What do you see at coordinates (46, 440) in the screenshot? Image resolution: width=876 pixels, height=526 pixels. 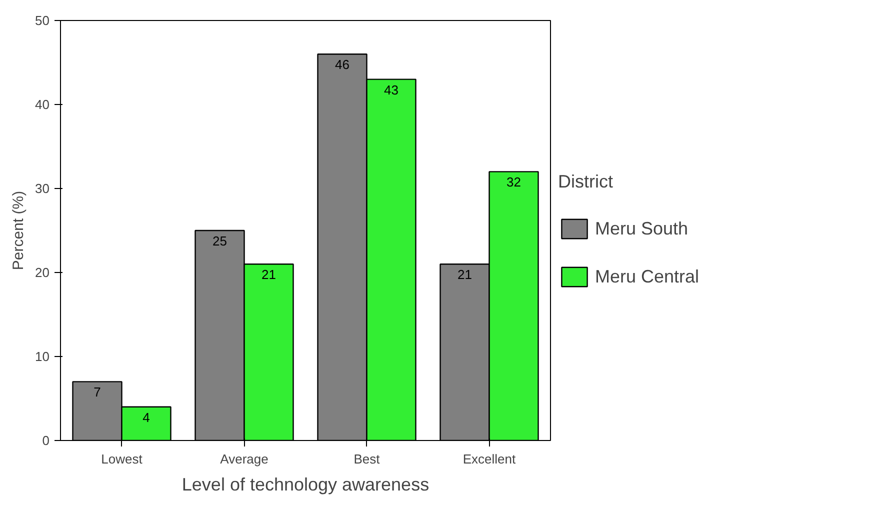 I see `y-tick-label: 0` at bounding box center [46, 440].